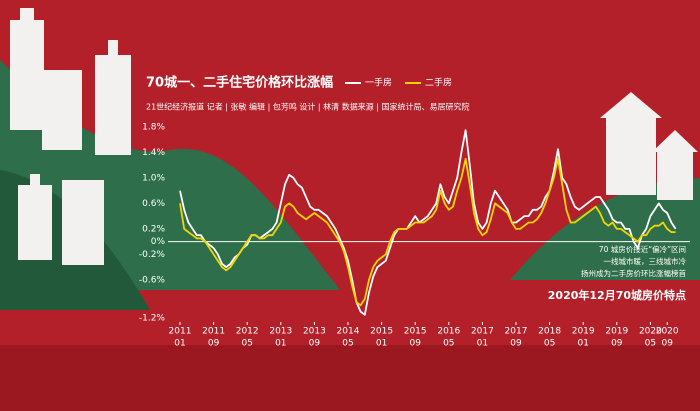  I want to click on y-tick-label: 1.0%, so click(153, 178).